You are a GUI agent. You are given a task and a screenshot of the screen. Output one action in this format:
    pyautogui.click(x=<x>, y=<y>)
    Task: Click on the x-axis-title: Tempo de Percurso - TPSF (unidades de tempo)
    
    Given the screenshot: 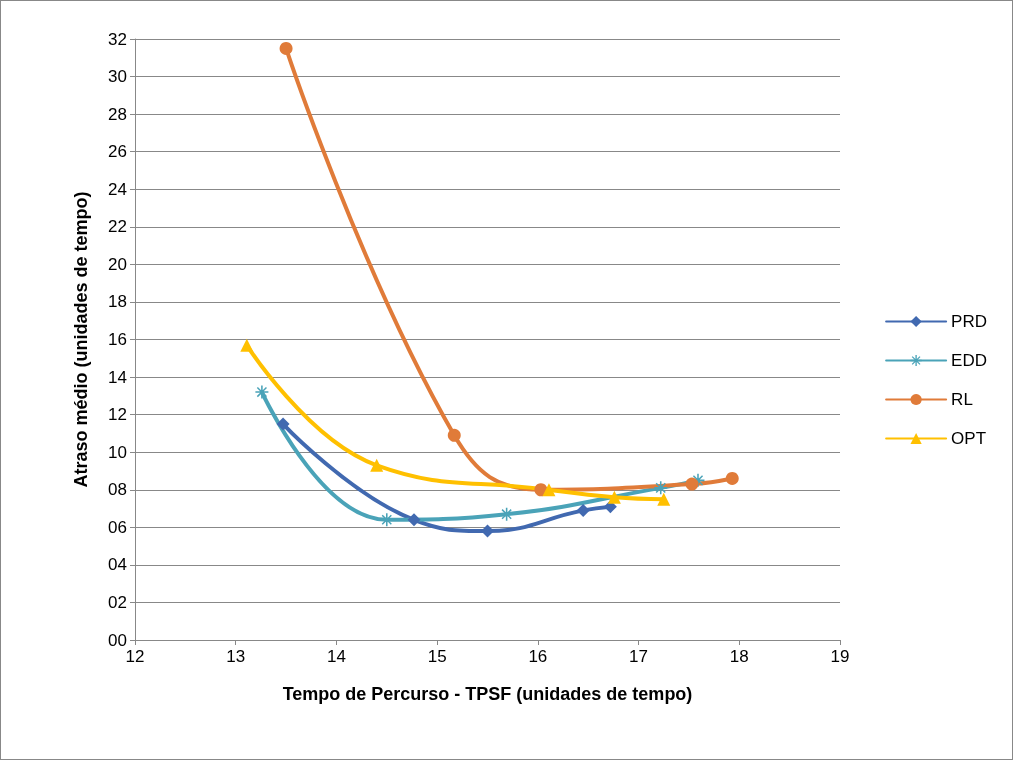 What is the action you would take?
    pyautogui.click(x=487, y=694)
    